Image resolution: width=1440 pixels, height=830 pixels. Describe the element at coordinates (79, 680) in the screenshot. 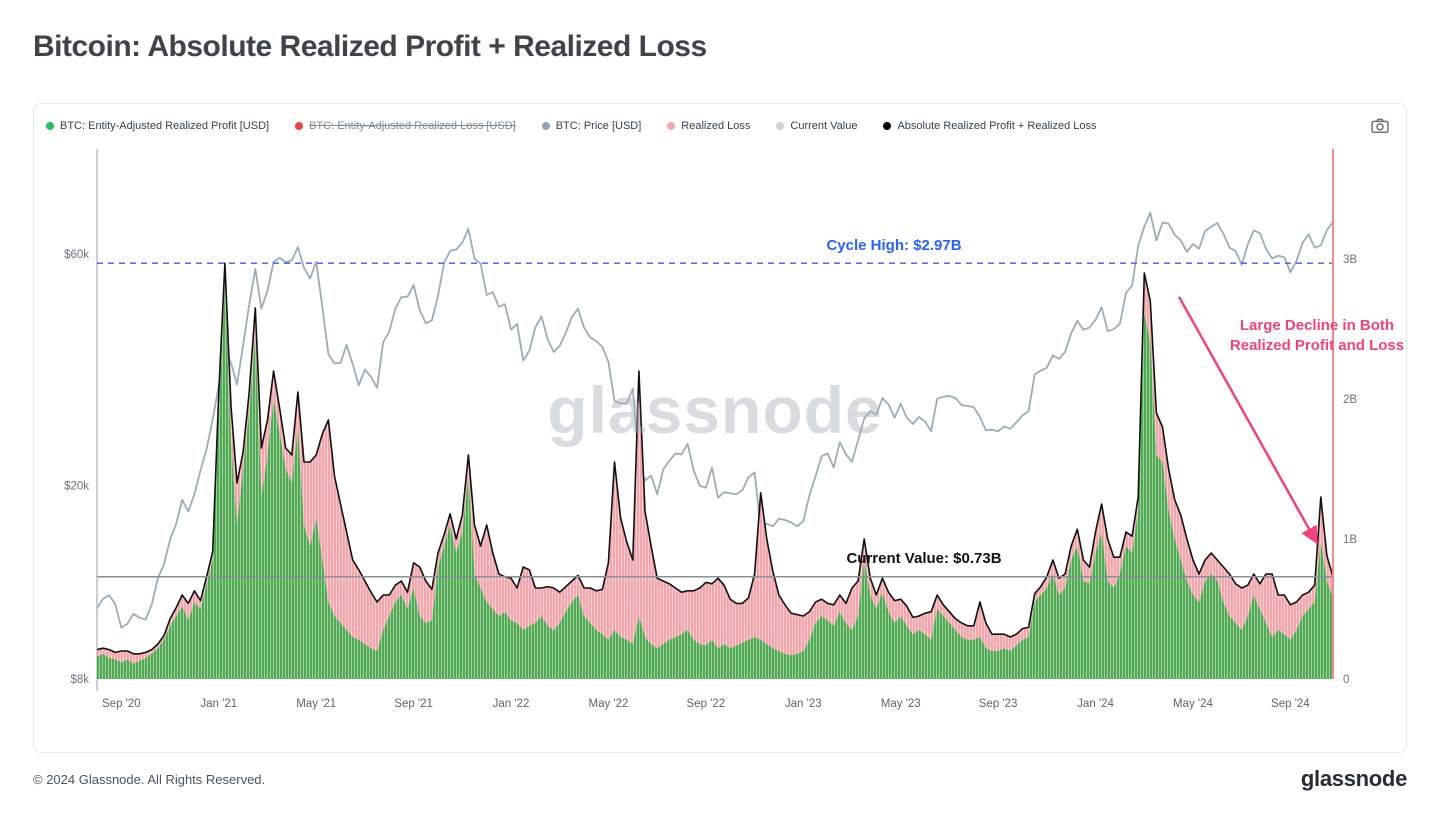

I see `left-tick-label: $8k` at that location.